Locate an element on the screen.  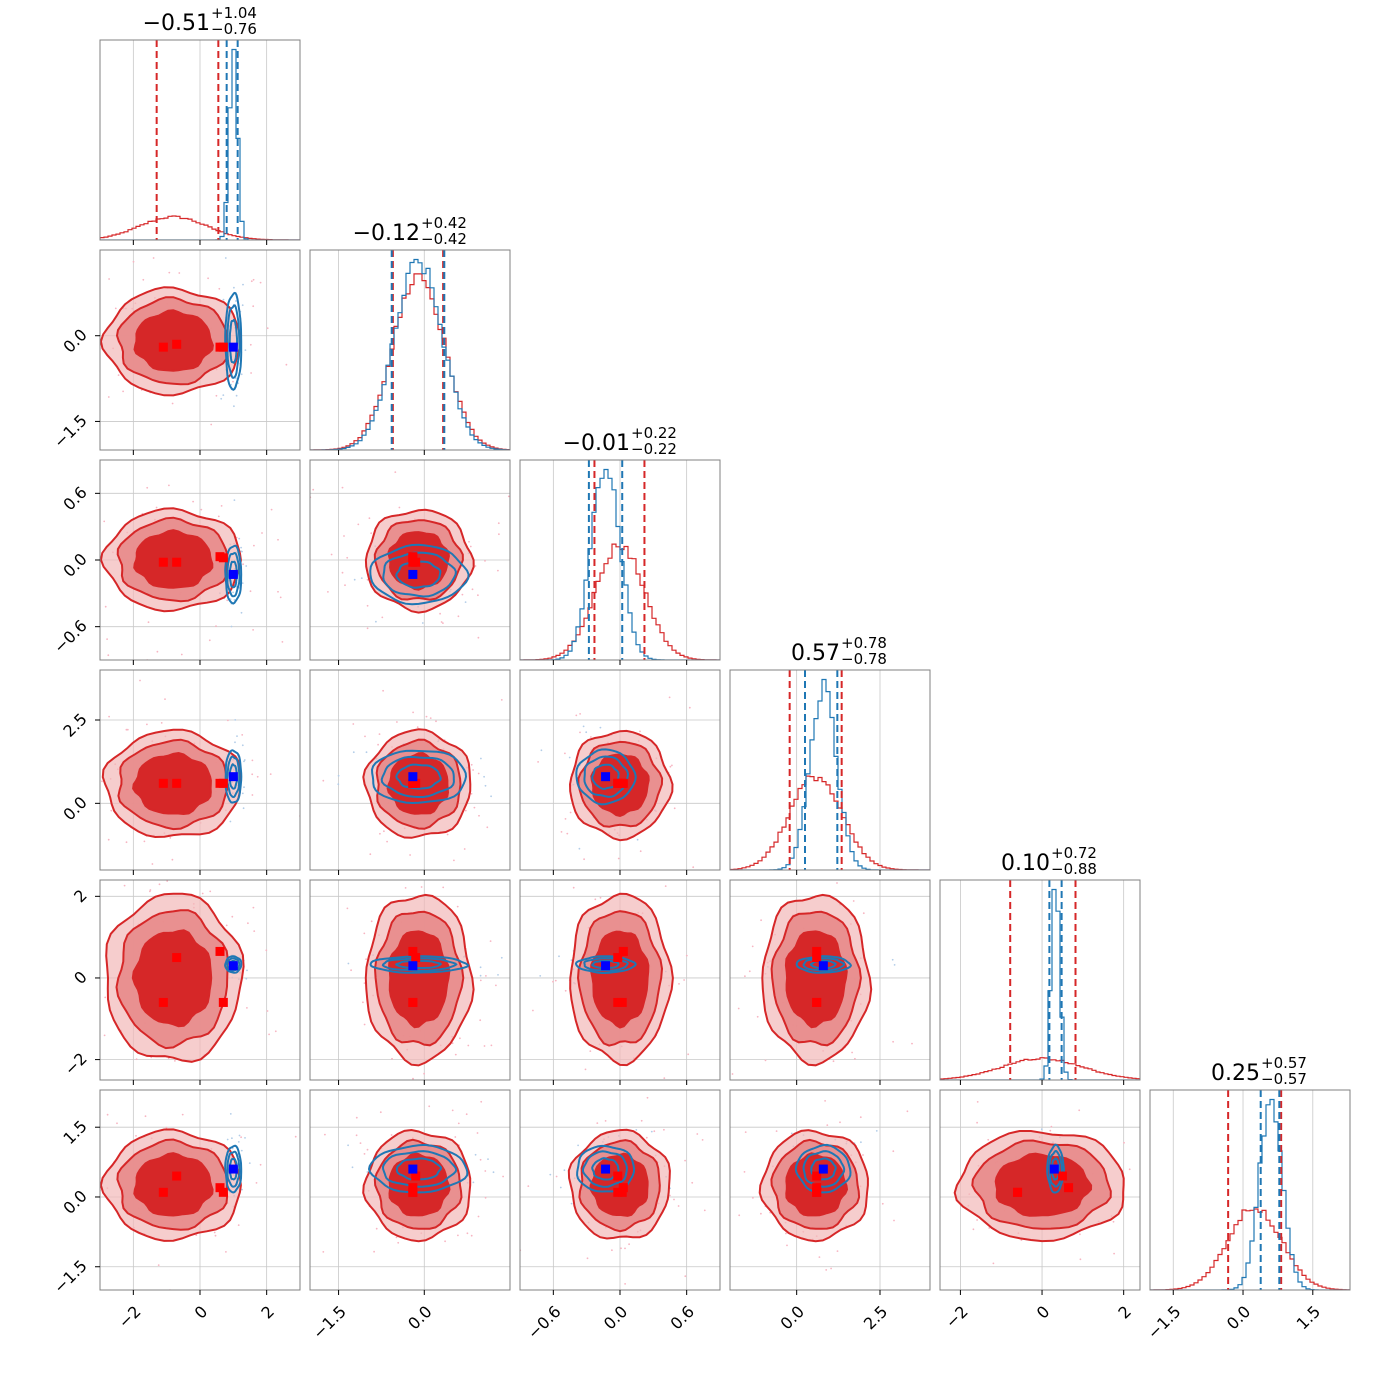
param-title-lower-5: −0.57 is located at coordinates (1284, 1079).